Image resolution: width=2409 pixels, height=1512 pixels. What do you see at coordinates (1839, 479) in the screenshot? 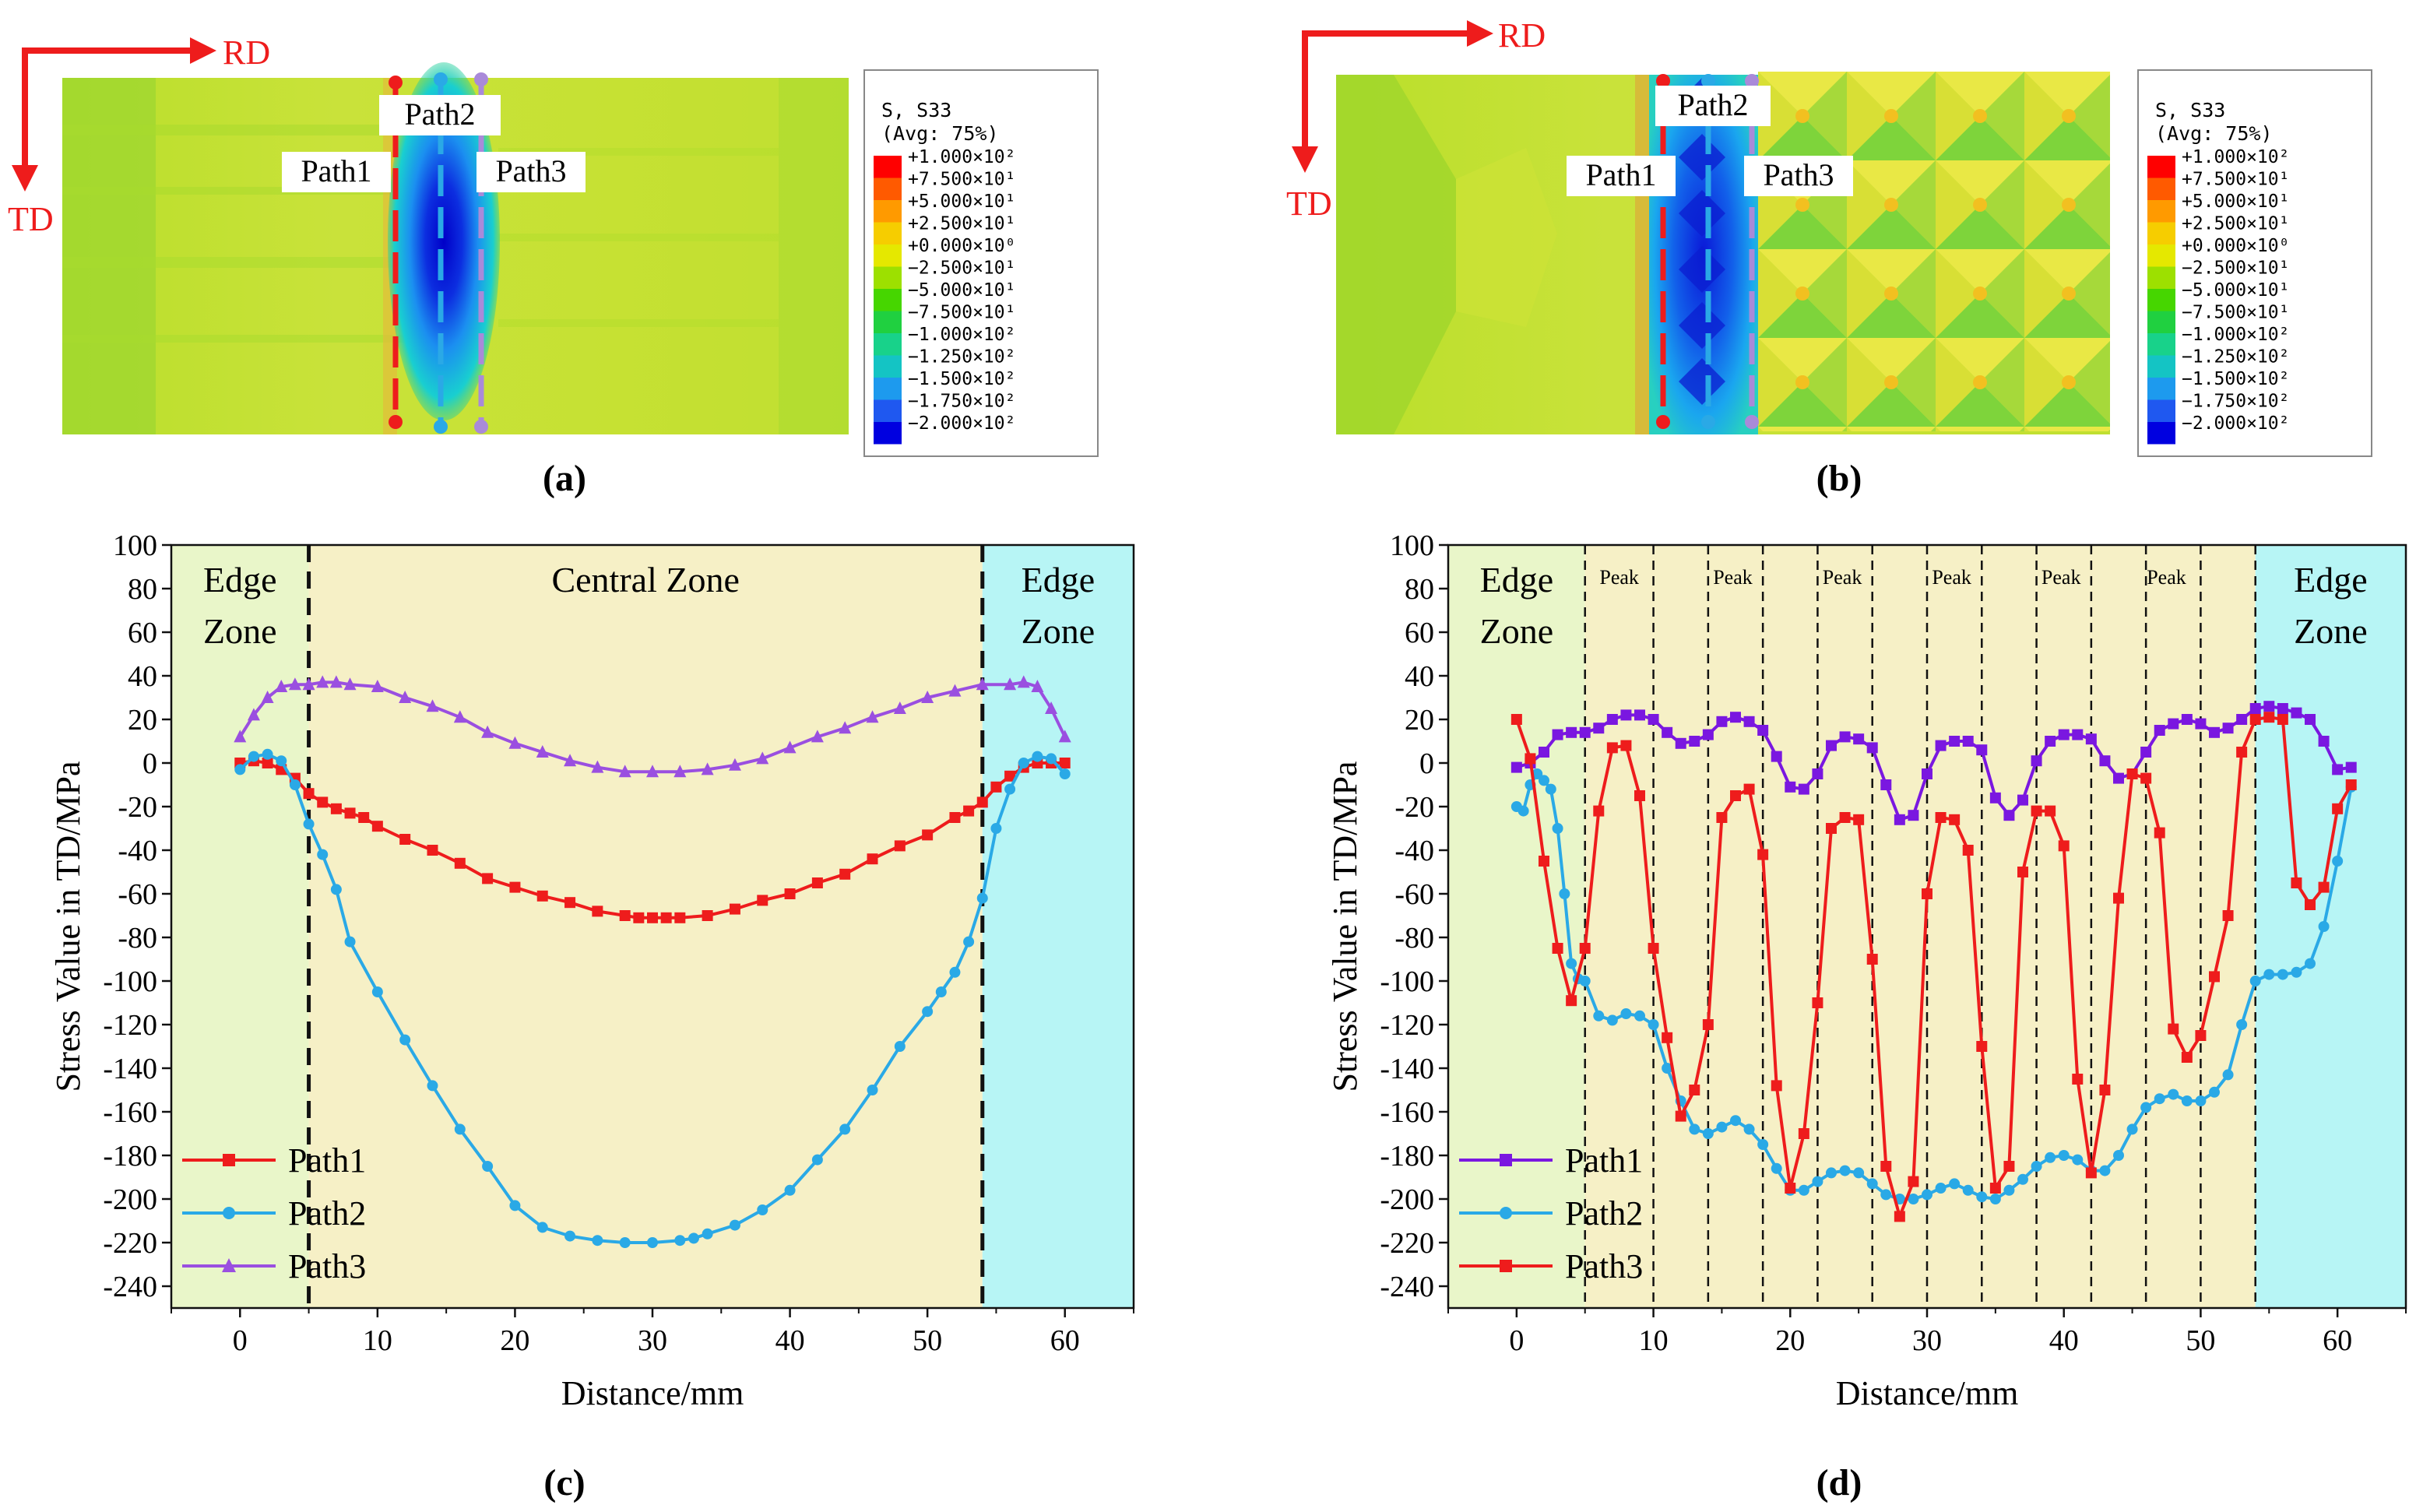
I see `panel-label-b: (b)` at bounding box center [1839, 479].